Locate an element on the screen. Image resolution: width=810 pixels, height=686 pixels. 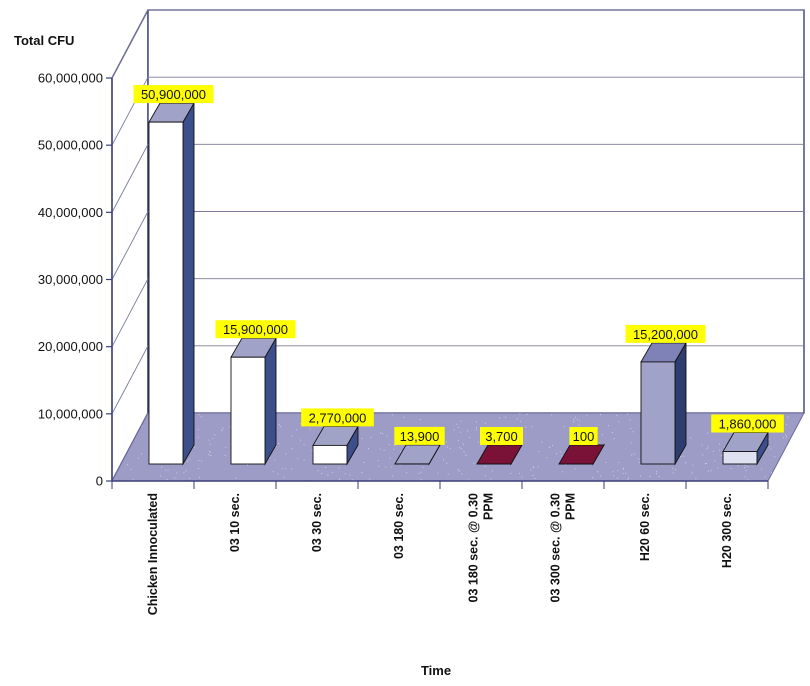
bar-front is located at coordinates (658, 413).